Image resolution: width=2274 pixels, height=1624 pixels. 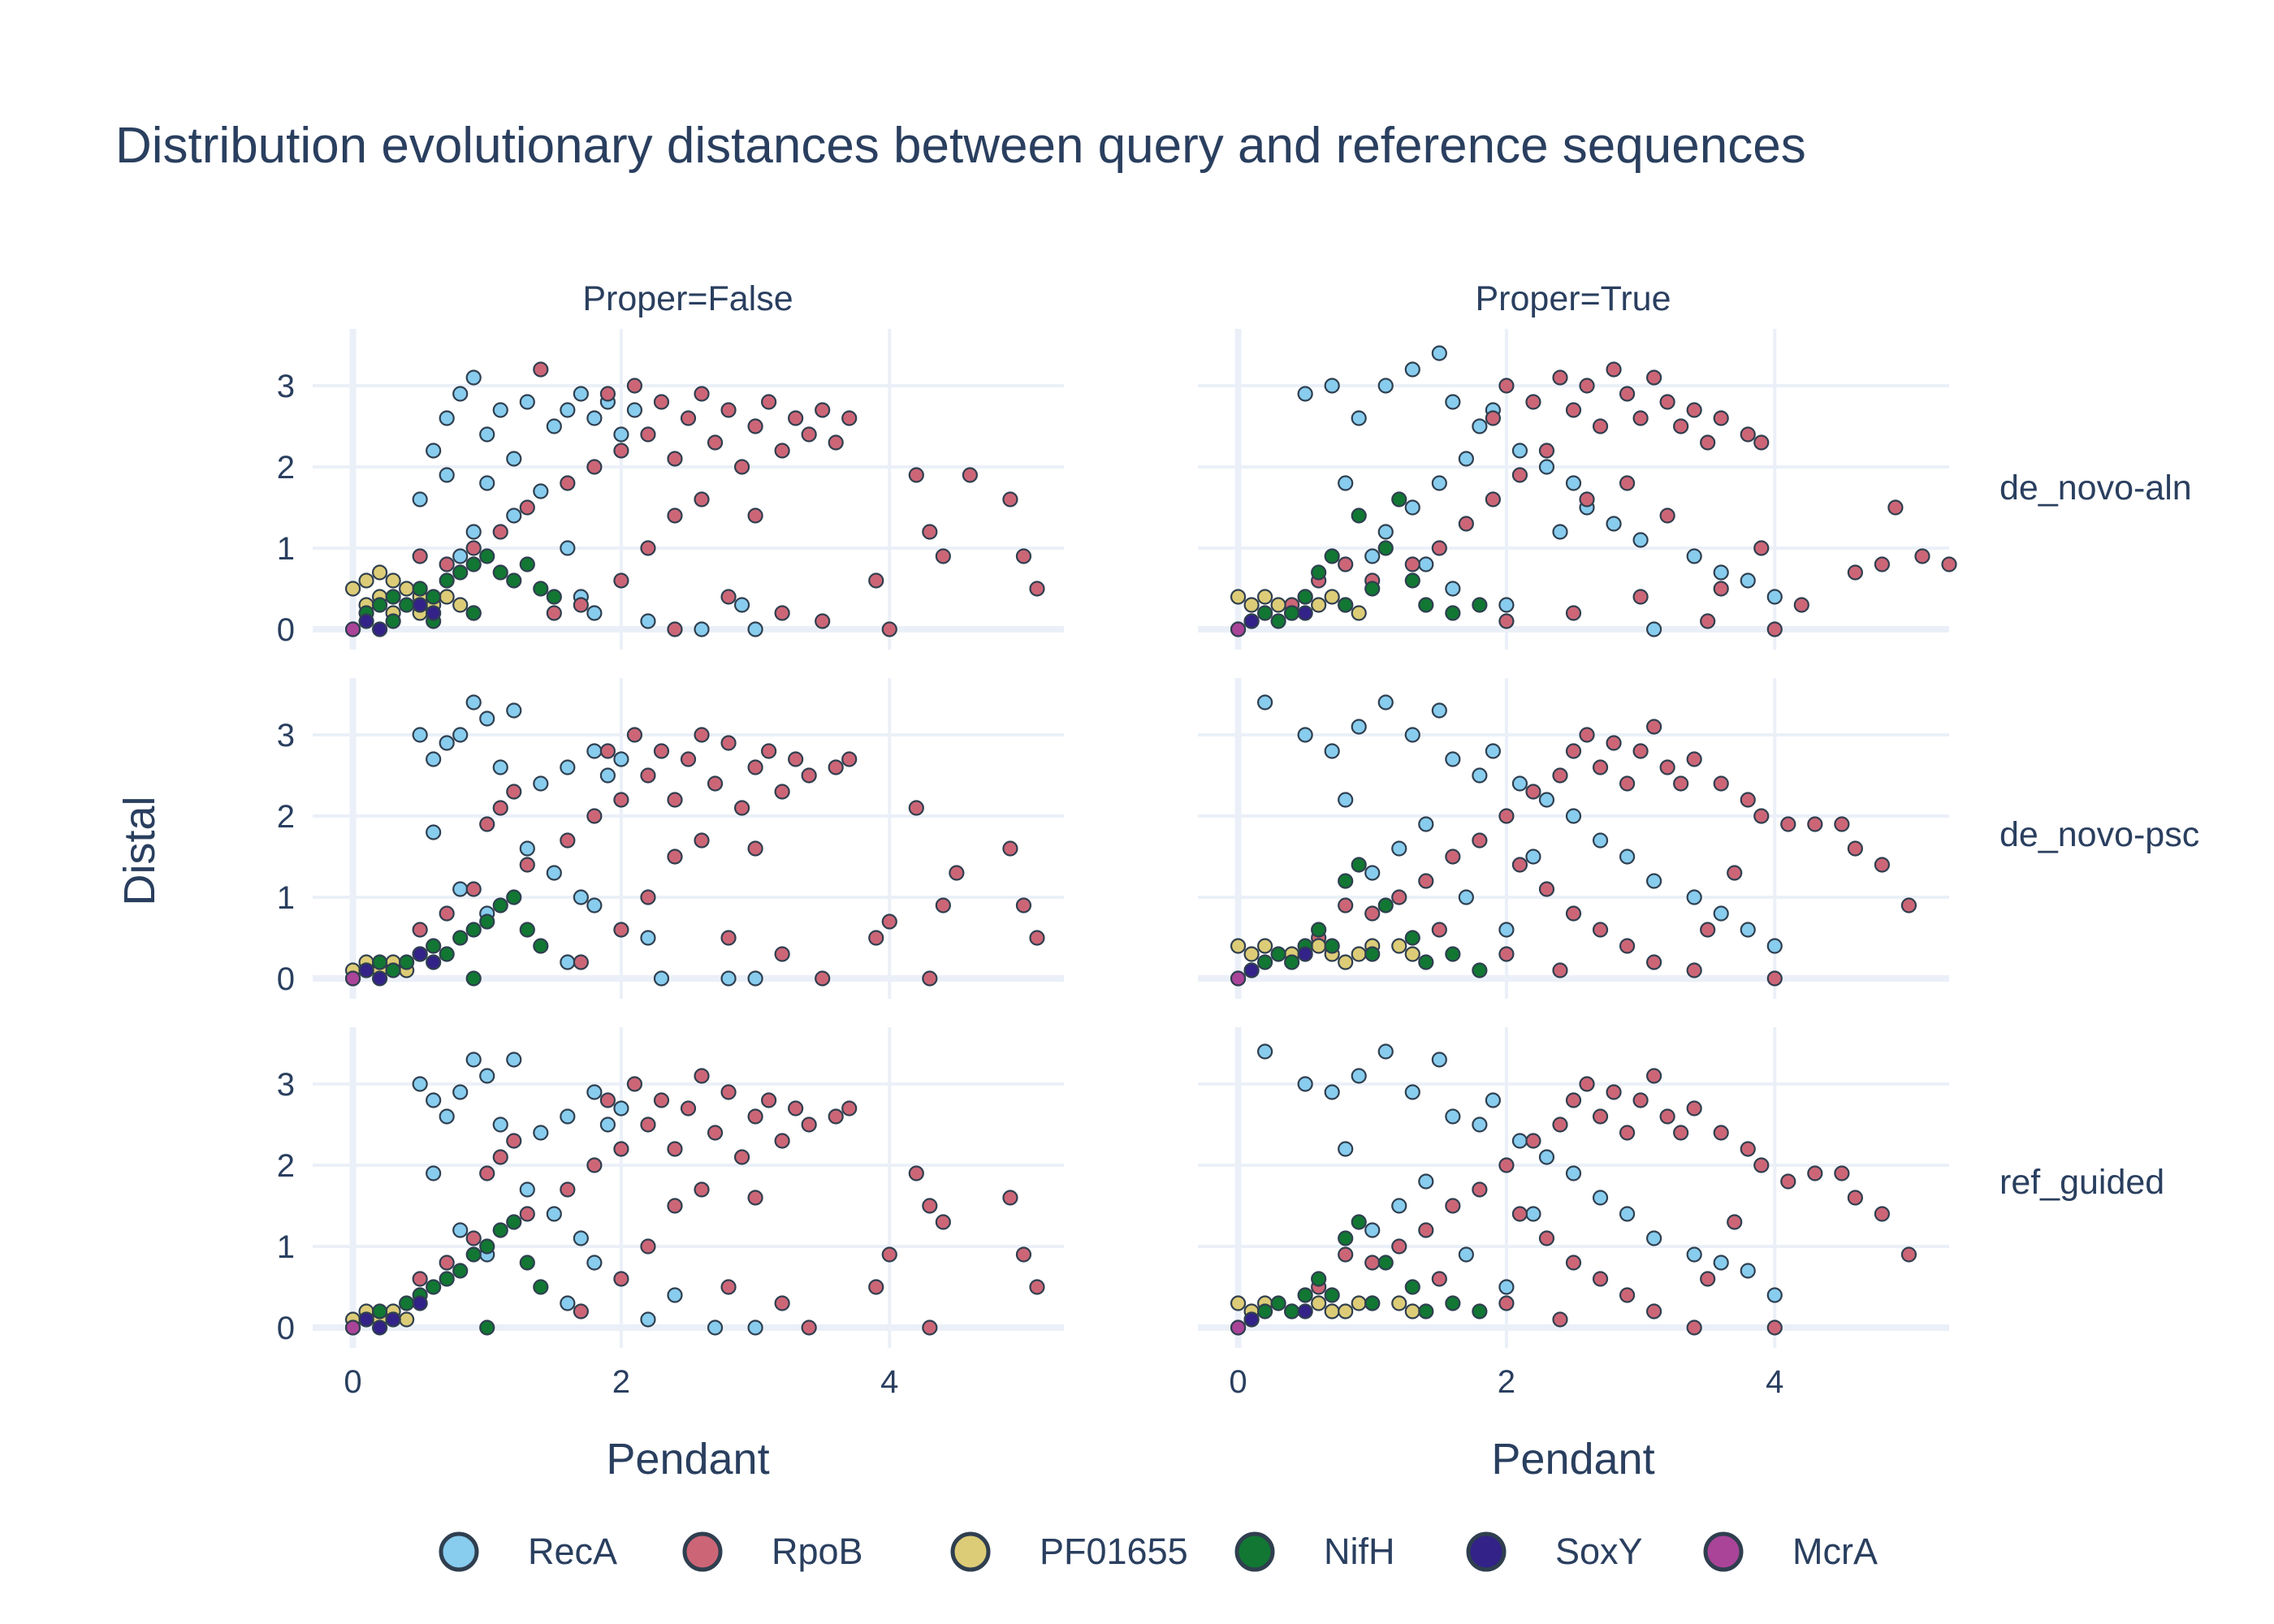 What do you see at coordinates (286, 549) in the screenshot?
I see `y-tick-label: 1` at bounding box center [286, 549].